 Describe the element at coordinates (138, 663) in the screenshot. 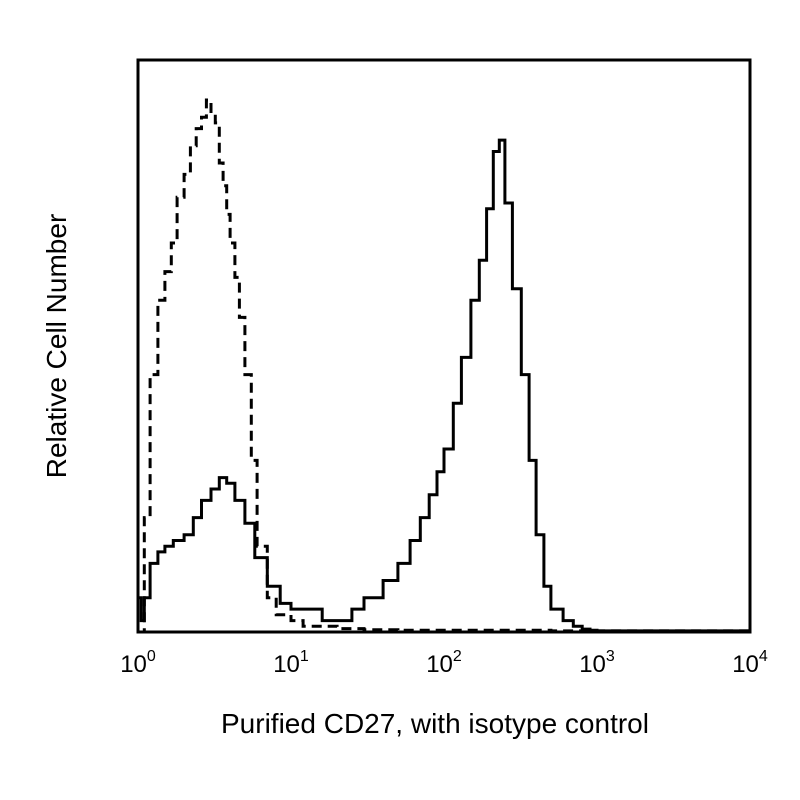

I see `x-tick-label: 10⁰` at that location.